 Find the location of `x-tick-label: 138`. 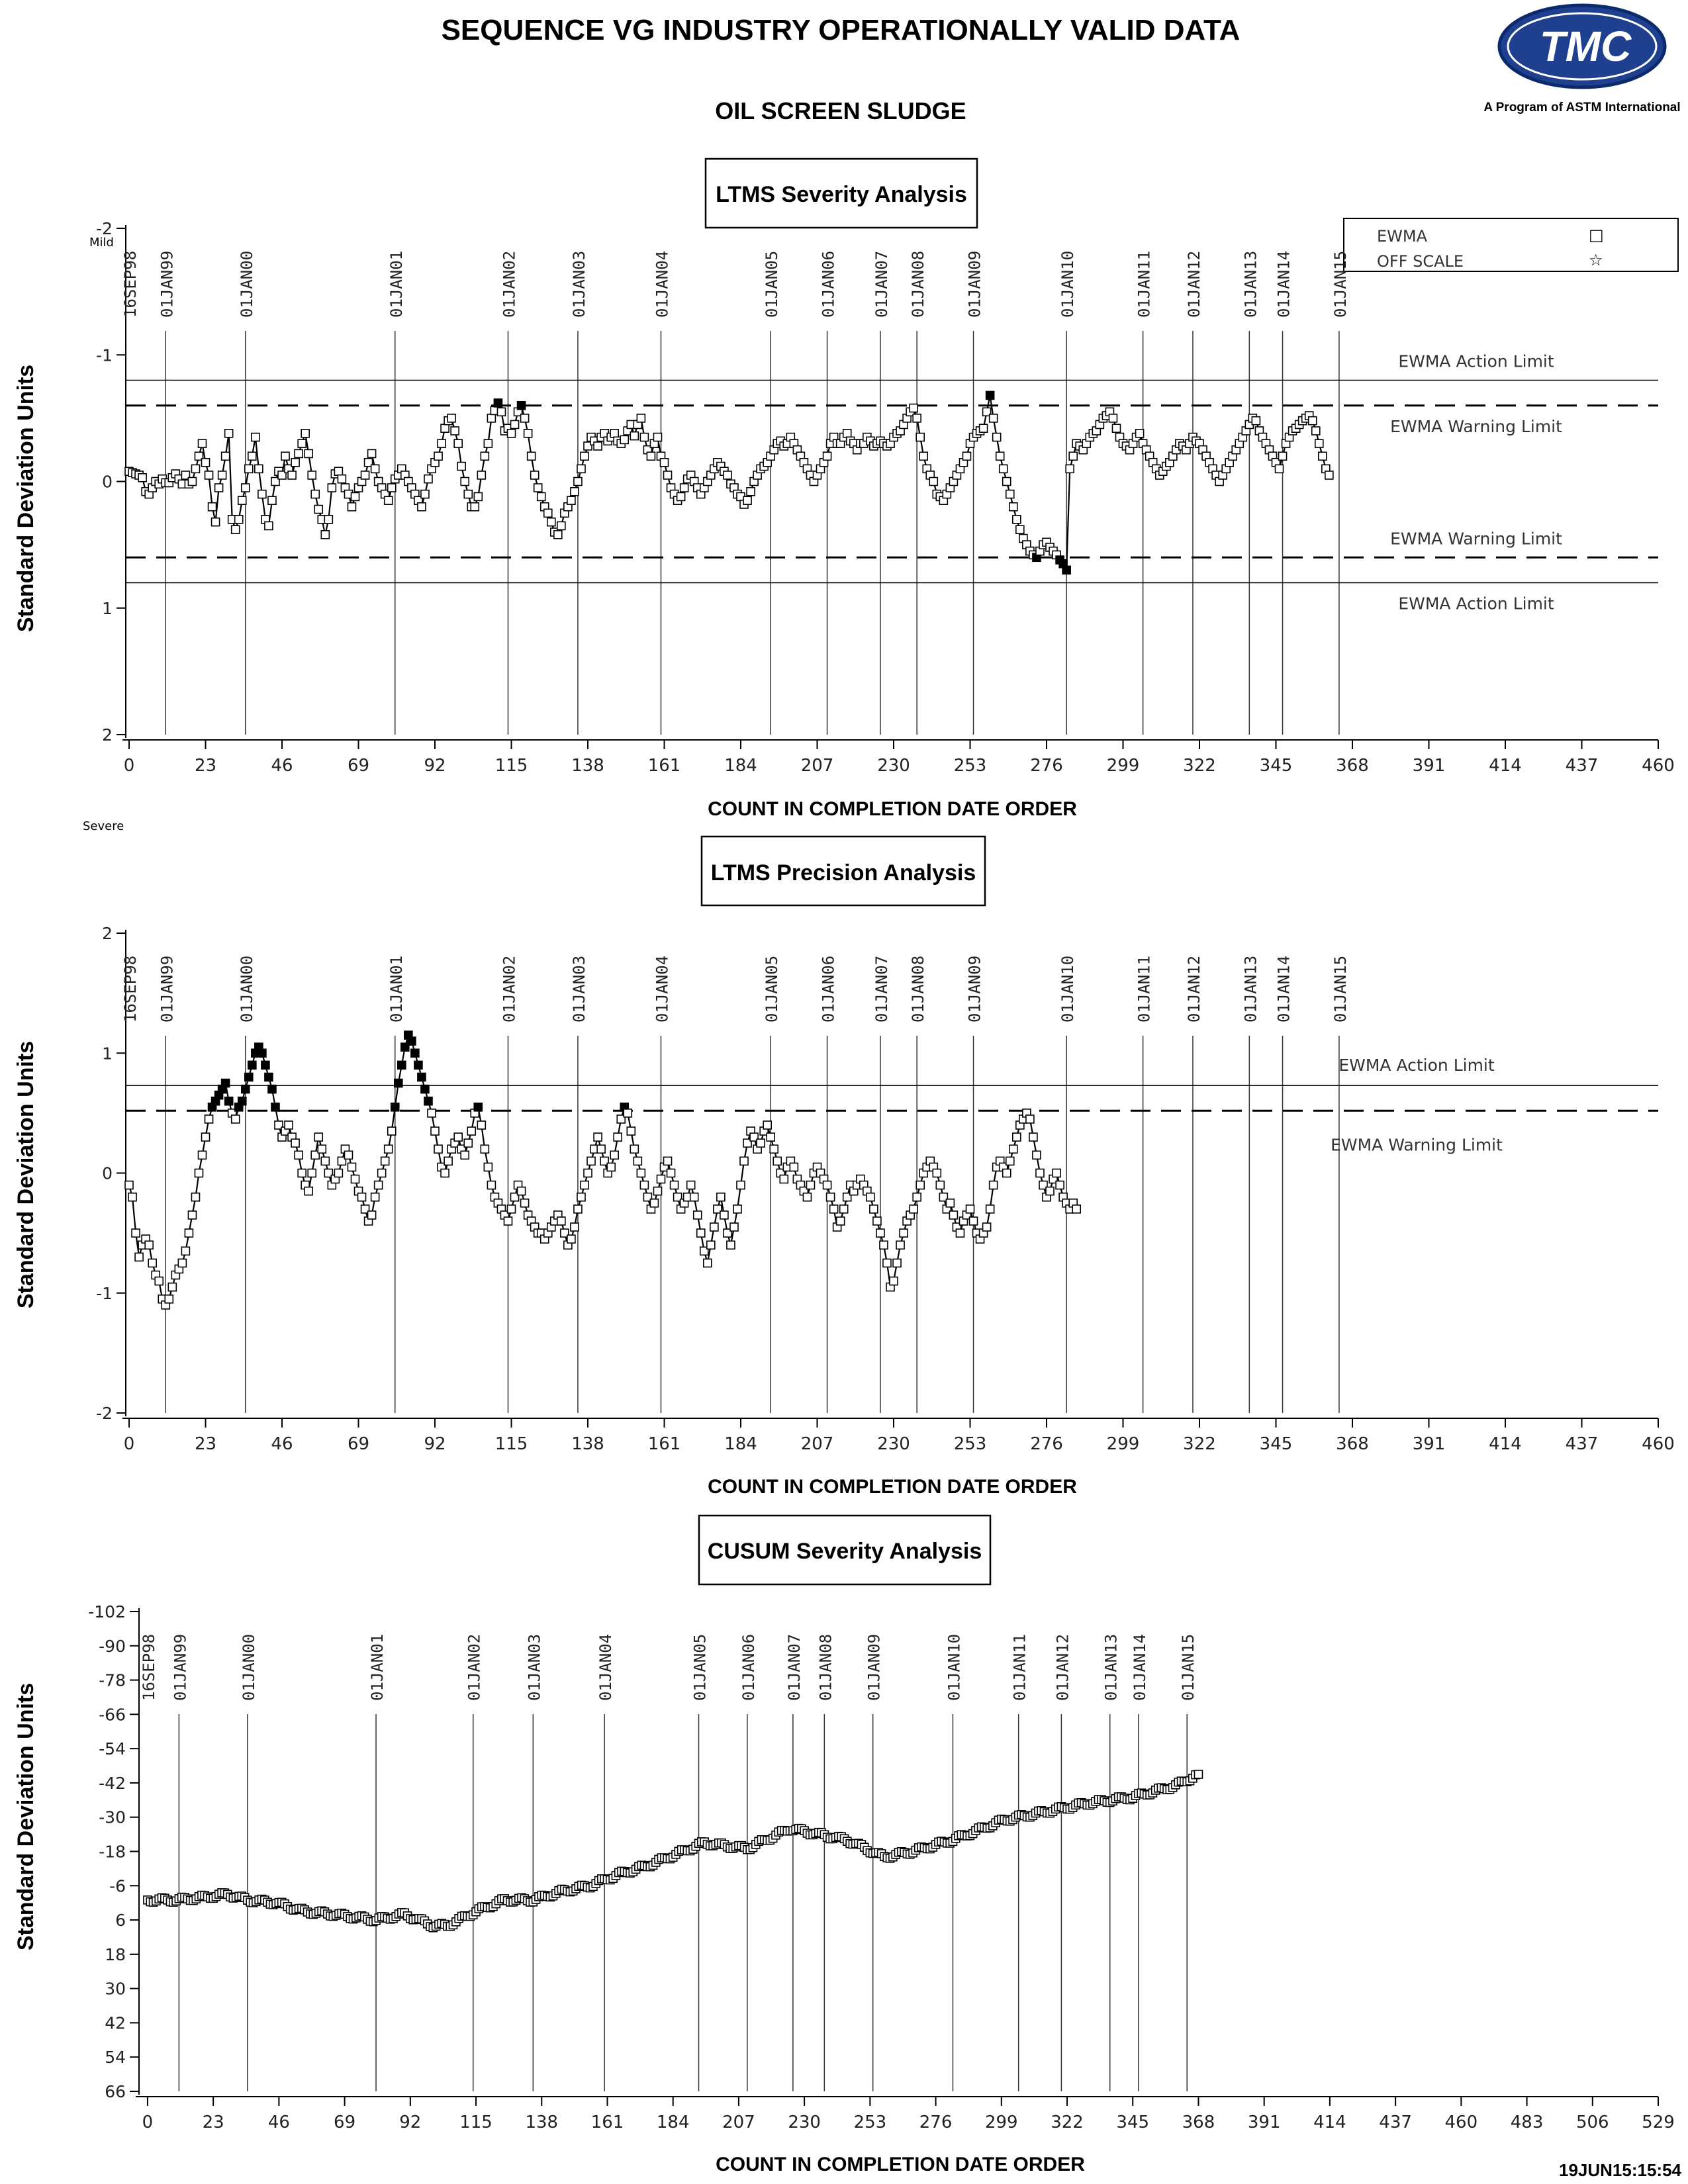

x-tick-label: 138 is located at coordinates (587, 1444).